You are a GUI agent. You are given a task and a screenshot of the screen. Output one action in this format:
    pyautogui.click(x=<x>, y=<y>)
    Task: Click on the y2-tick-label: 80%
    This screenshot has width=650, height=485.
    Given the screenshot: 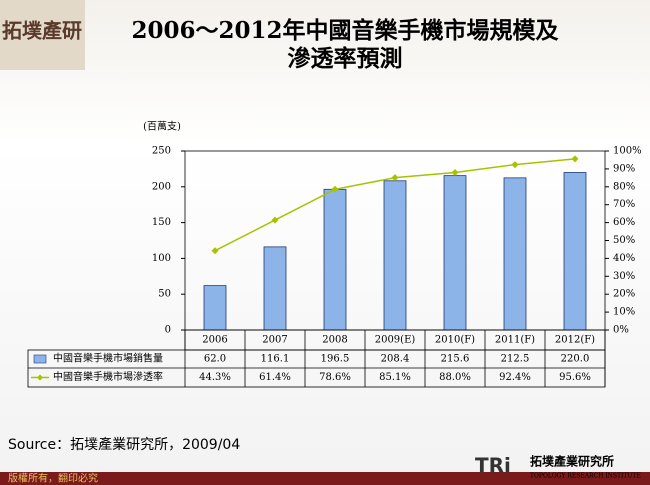 What is the action you would take?
    pyautogui.click(x=624, y=186)
    